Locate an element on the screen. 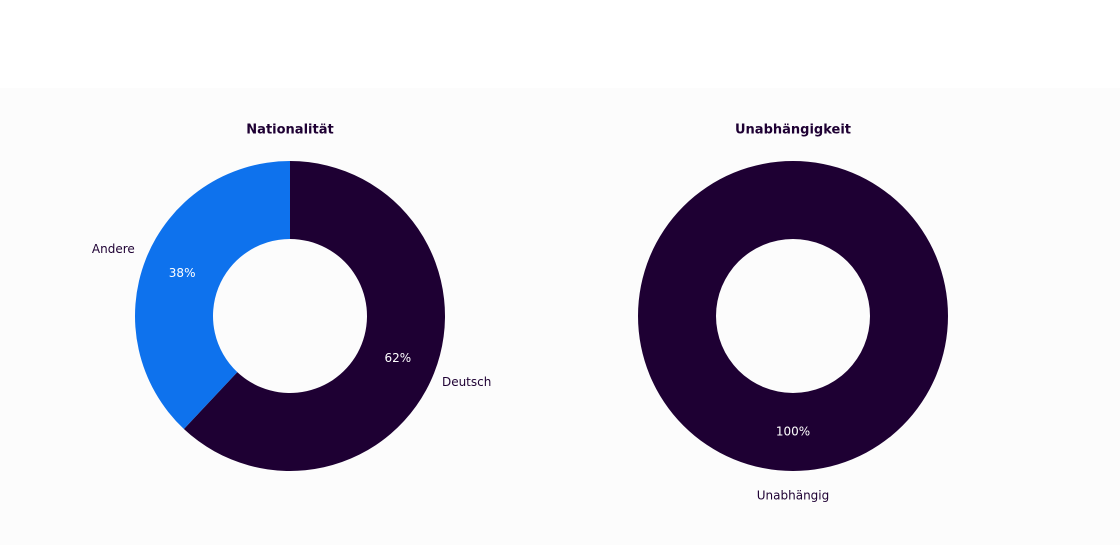 The width and height of the screenshot is (1120, 560). value-label: 38% is located at coordinates (182, 273).